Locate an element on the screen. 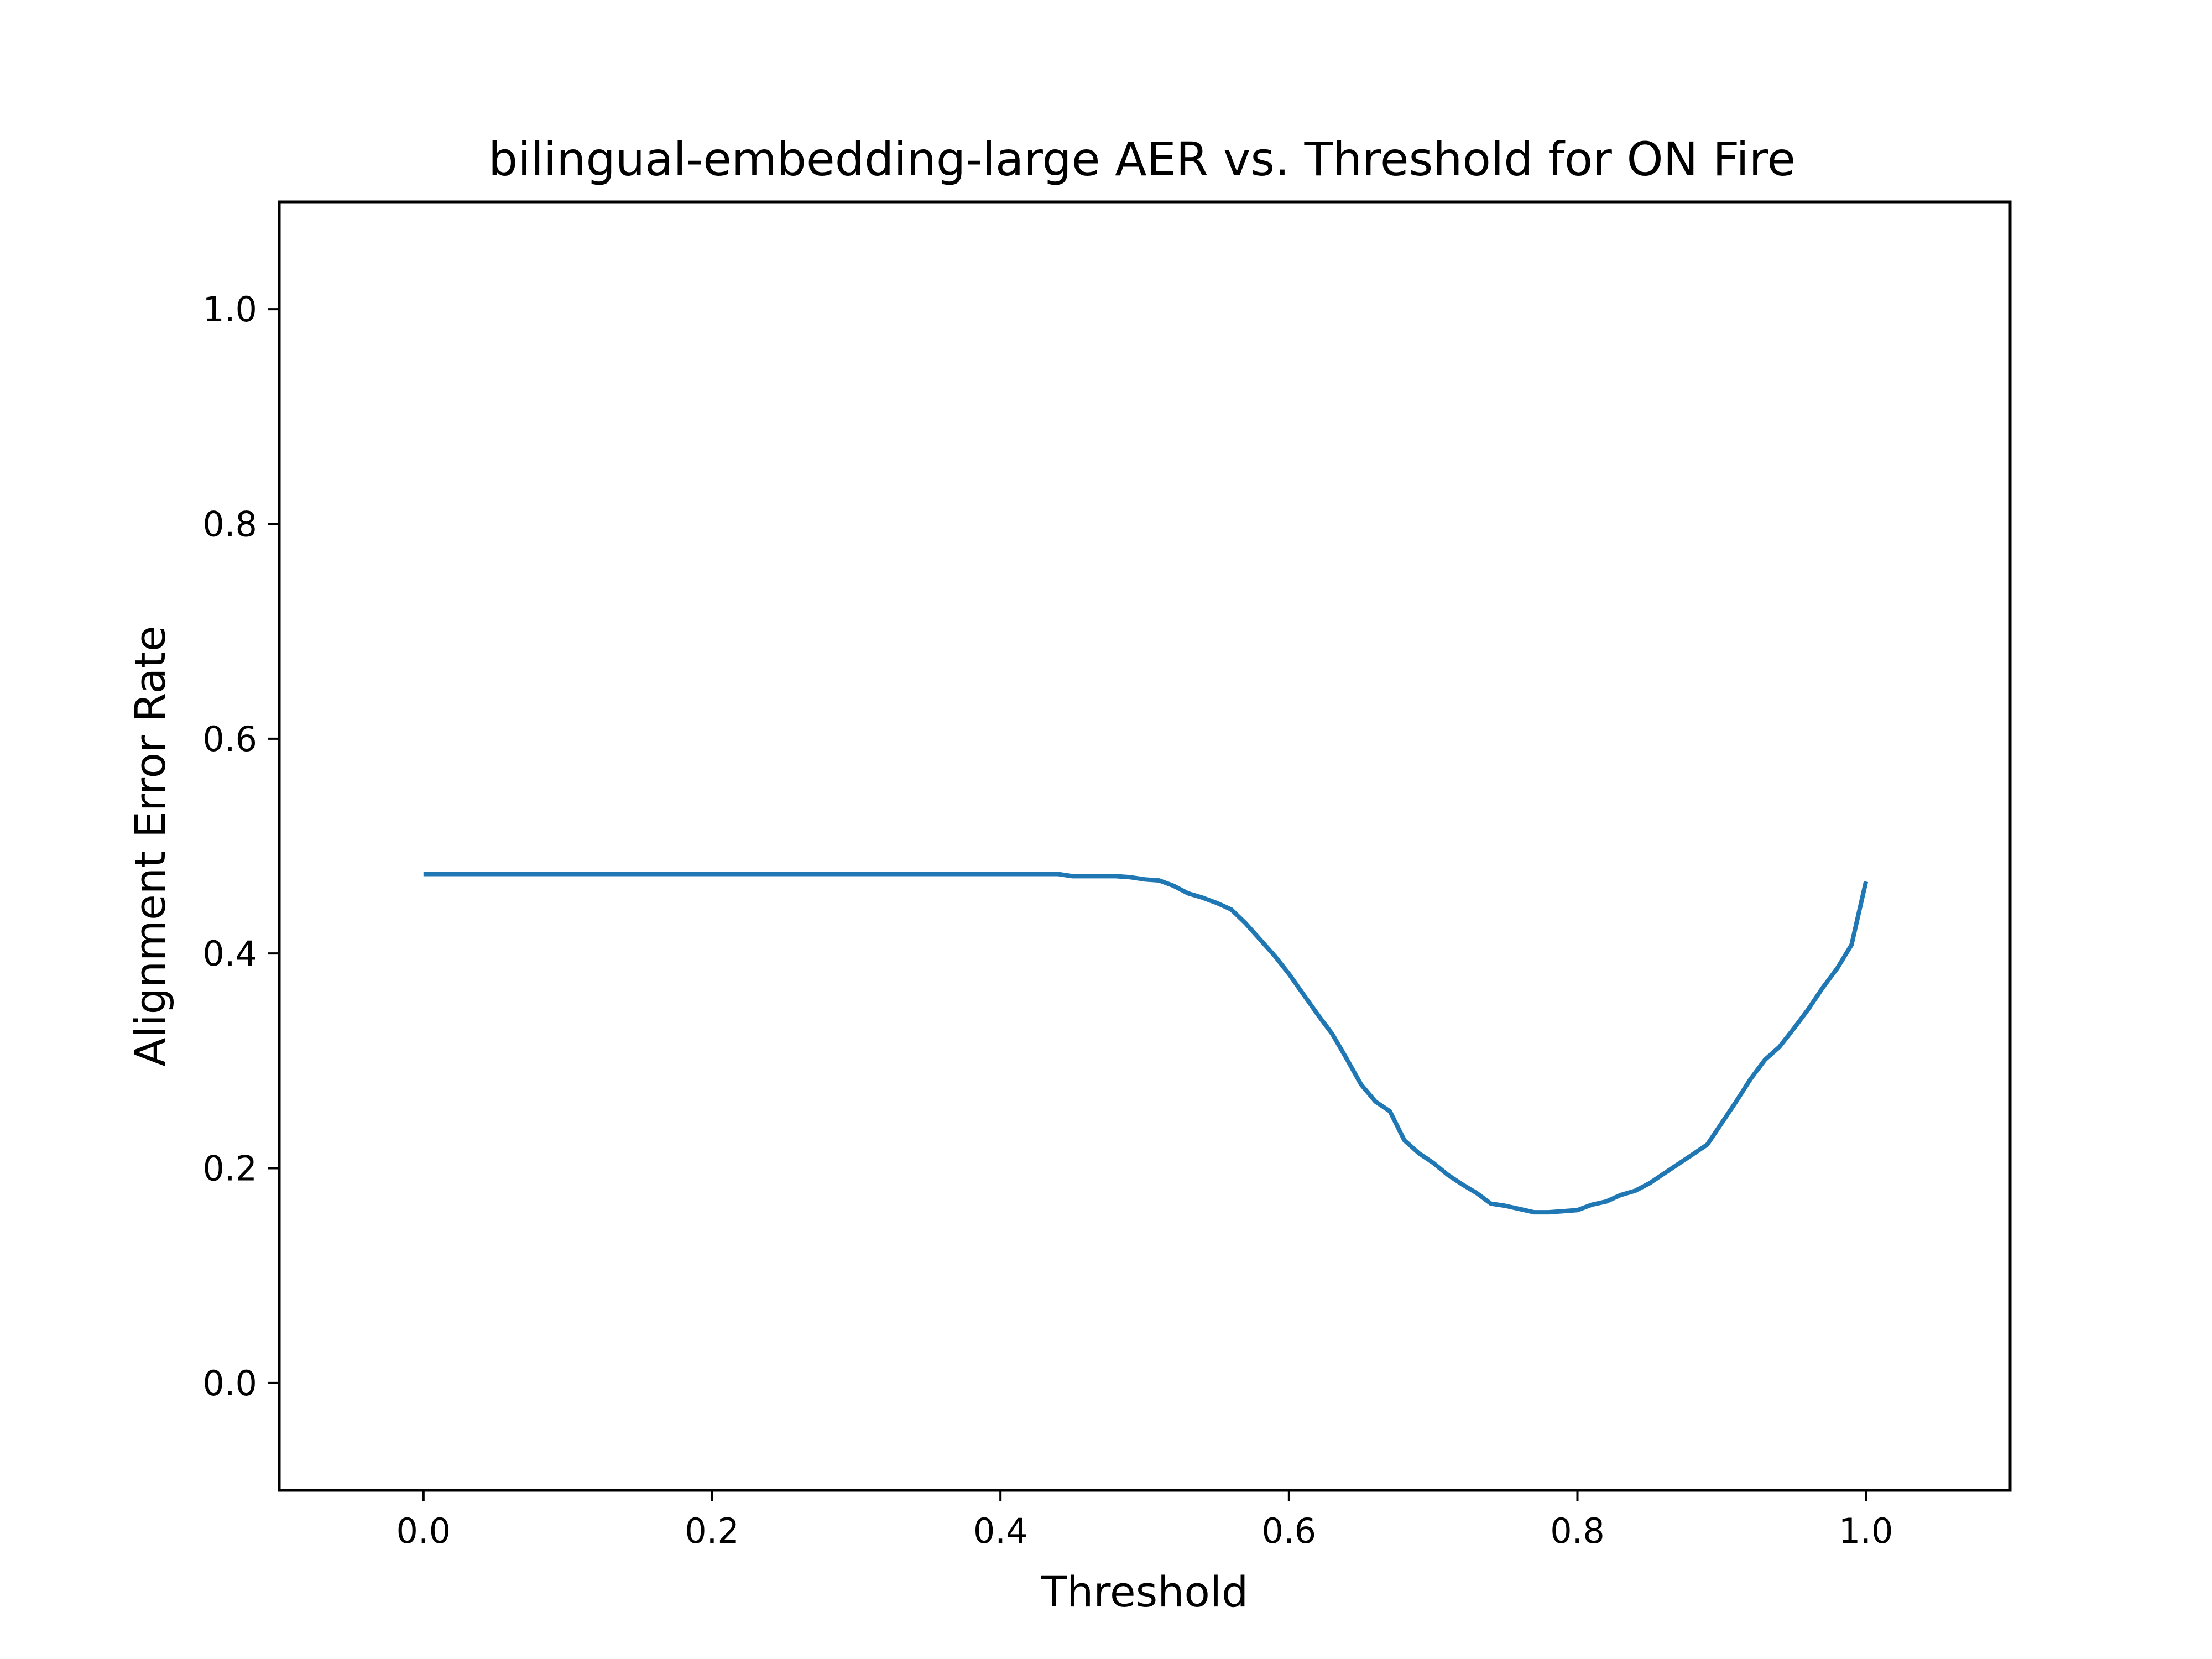  y-tick-label: 0.6 is located at coordinates (230, 739).